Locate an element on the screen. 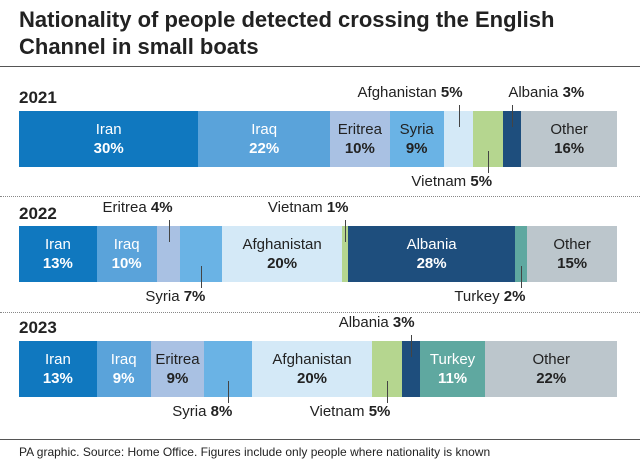  bar-2021-albania is located at coordinates (512, 139).